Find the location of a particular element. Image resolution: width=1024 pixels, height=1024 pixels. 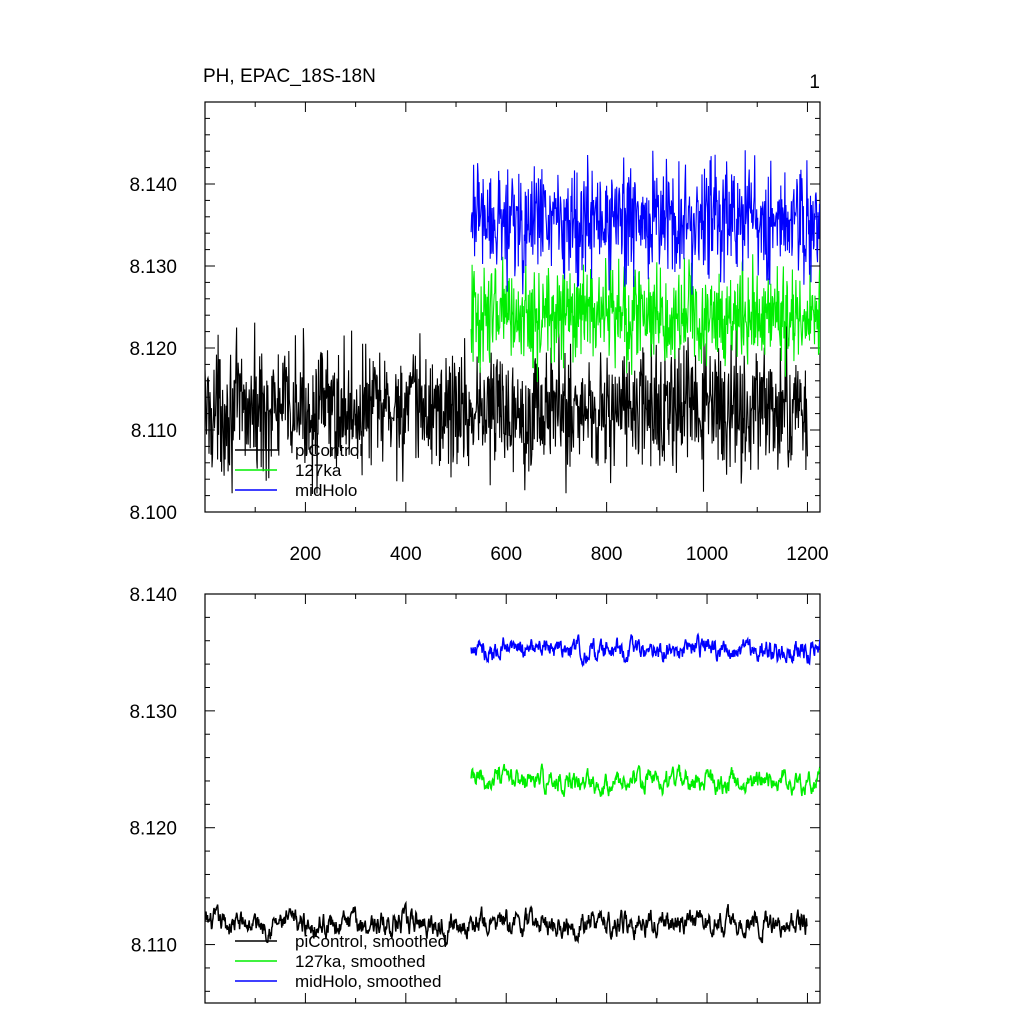

x-tick-label: 600 is located at coordinates (506, 554).